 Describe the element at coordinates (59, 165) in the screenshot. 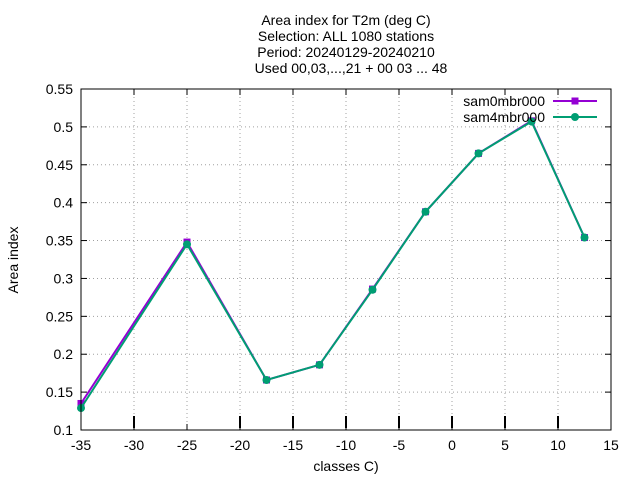

I see `y-tick-label: 0.45` at that location.